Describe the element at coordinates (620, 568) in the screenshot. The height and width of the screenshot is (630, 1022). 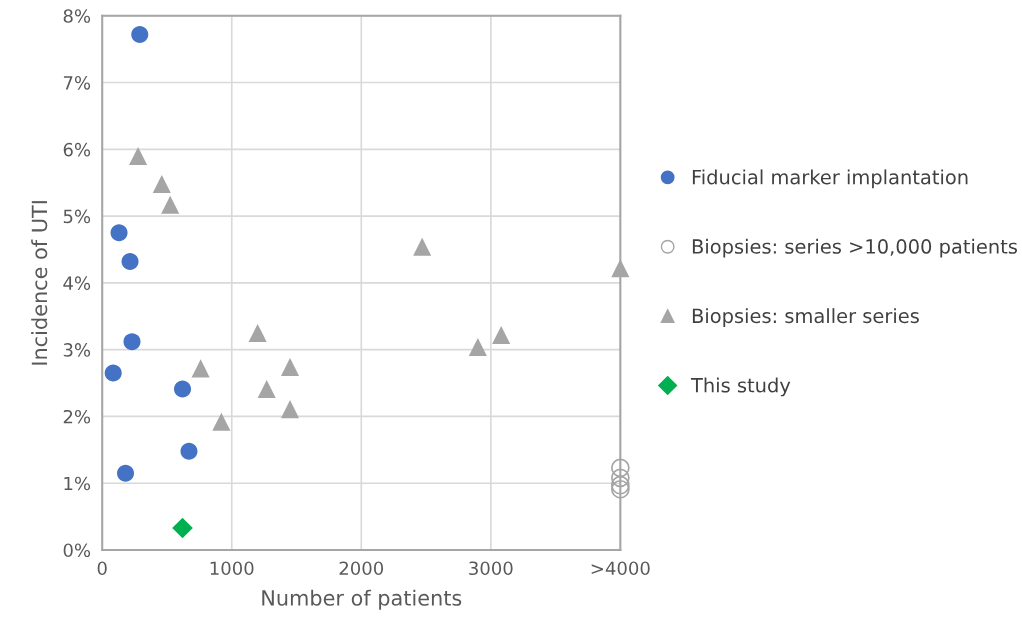
I see `x-tick-label: >4000` at that location.